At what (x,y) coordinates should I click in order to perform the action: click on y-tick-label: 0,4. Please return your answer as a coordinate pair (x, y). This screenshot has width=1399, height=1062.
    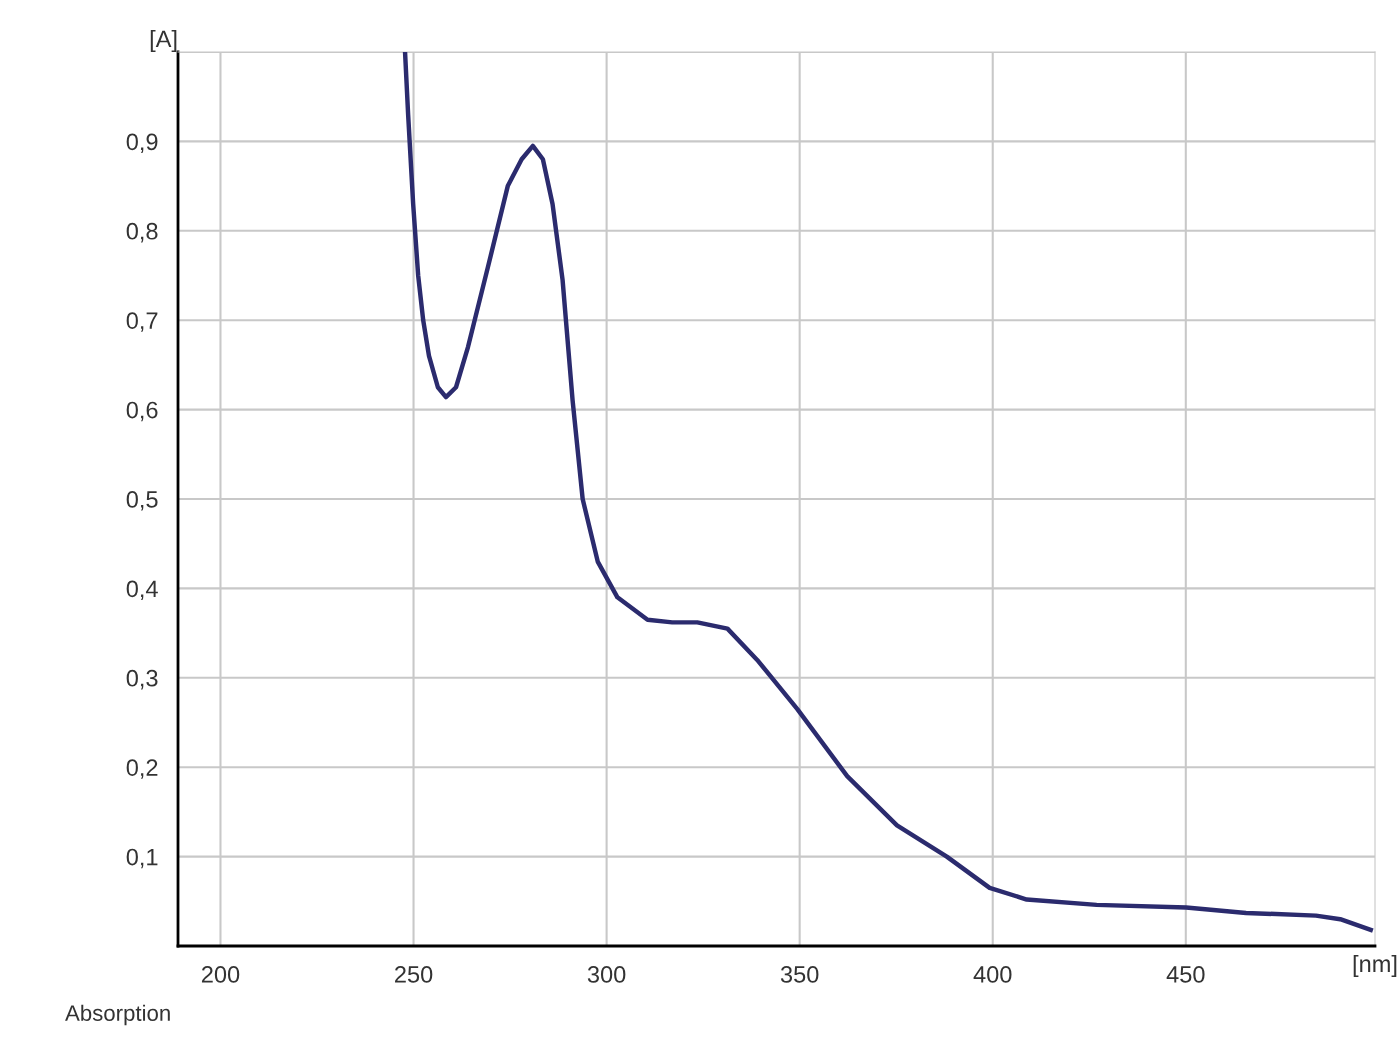
    Looking at the image, I should click on (142, 590).